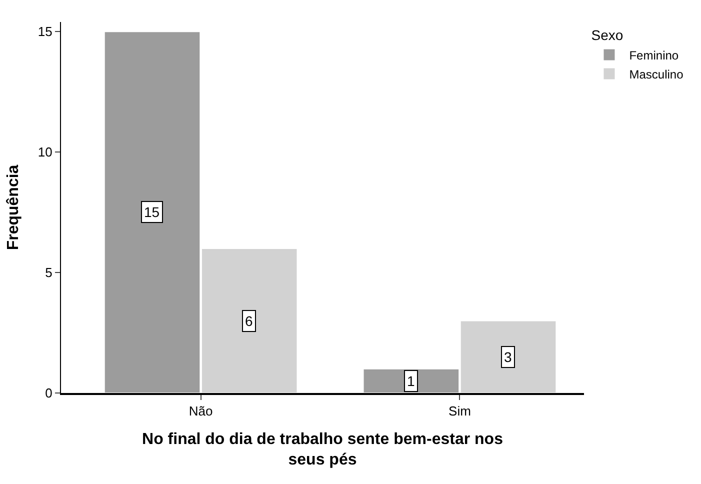 The image size is (701, 484). Describe the element at coordinates (249, 321) in the screenshot. I see `data-label: 6` at that location.